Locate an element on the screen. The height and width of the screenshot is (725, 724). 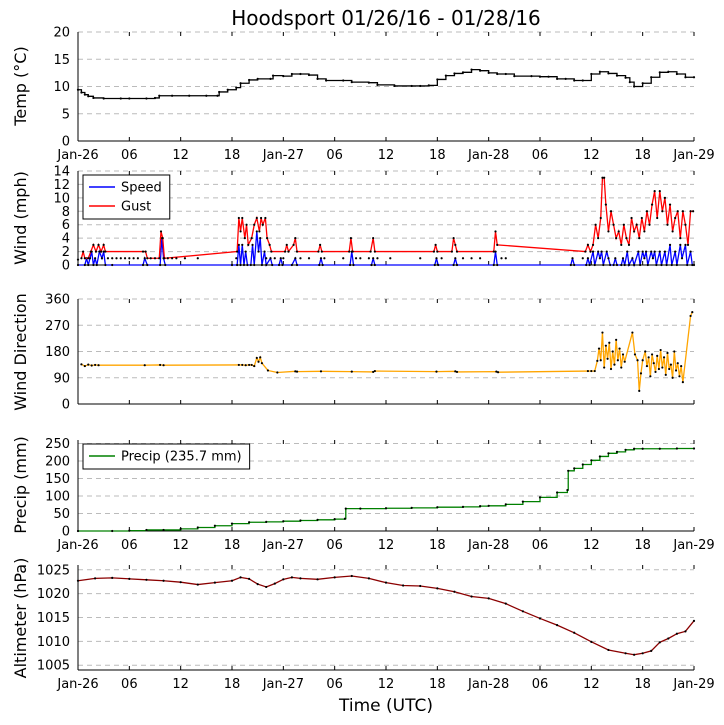
precip-xtick-label: 06 is located at coordinates (540, 545).